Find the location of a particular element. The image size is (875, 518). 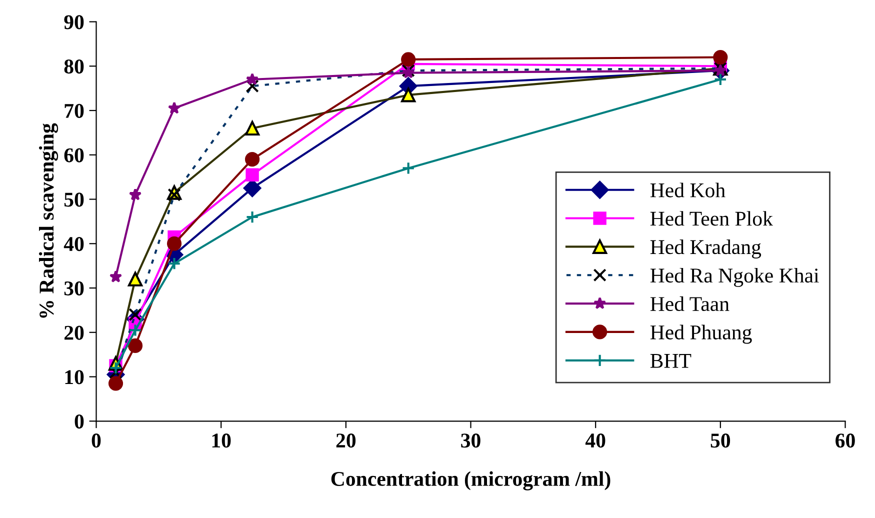

x-axis-title: Concentration (microgram /ml) is located at coordinates (470, 480).